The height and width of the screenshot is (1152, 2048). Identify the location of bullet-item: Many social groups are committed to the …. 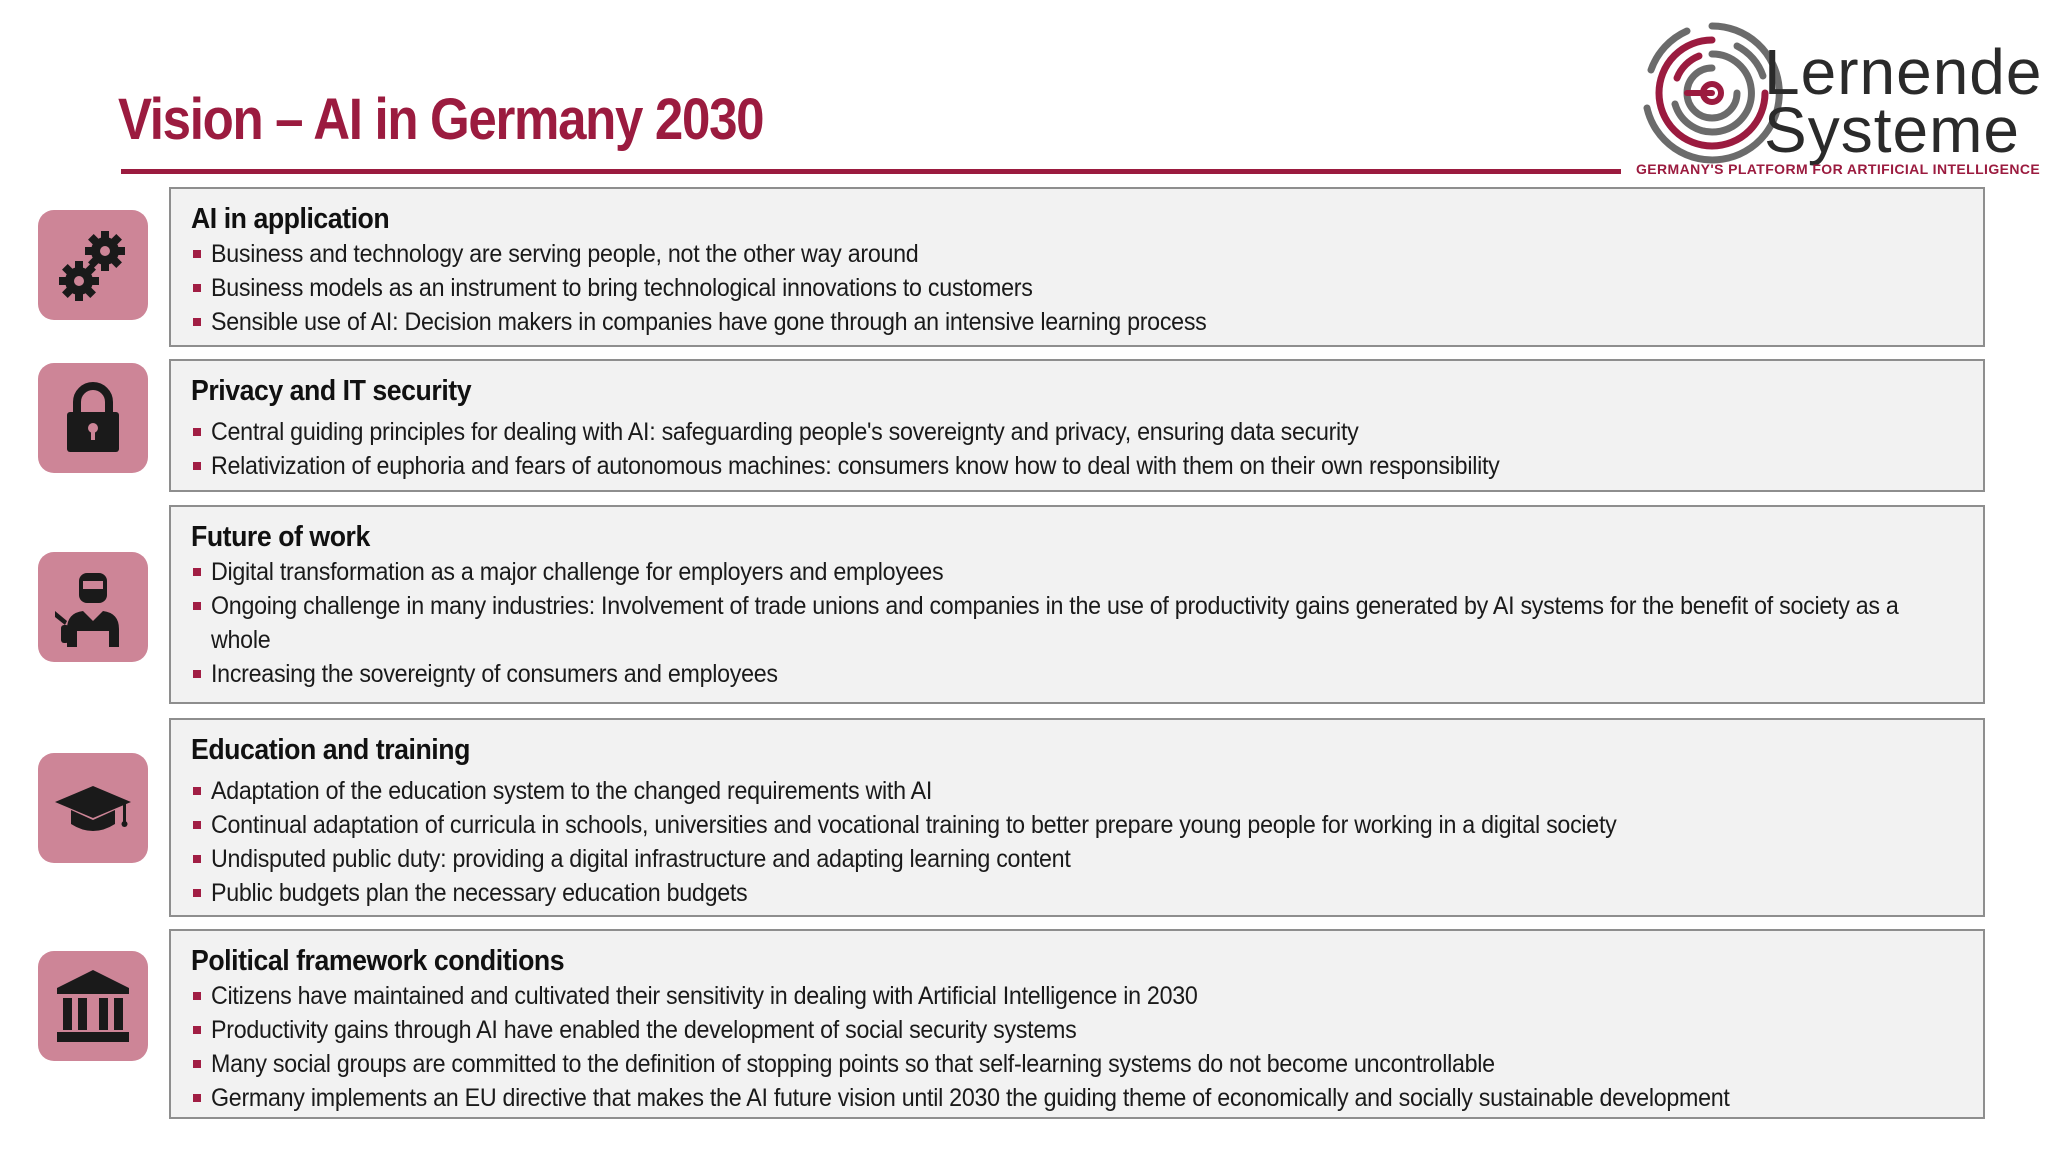
(1078, 1064).